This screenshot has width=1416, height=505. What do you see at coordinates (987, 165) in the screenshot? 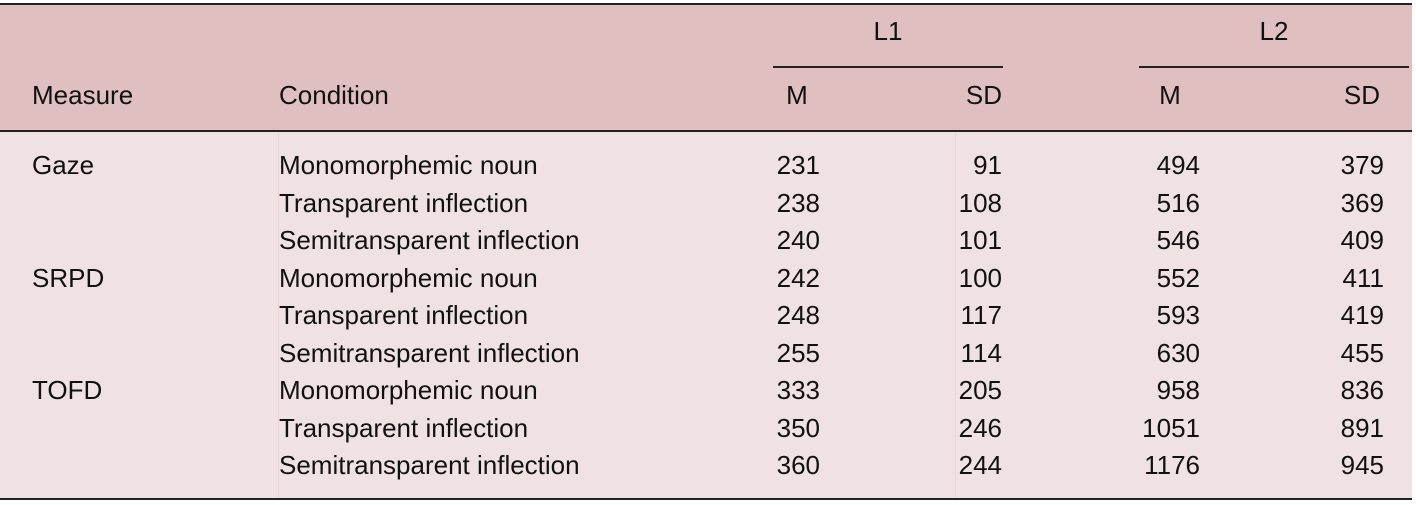
I see `cell-l1-sd: 91` at bounding box center [987, 165].